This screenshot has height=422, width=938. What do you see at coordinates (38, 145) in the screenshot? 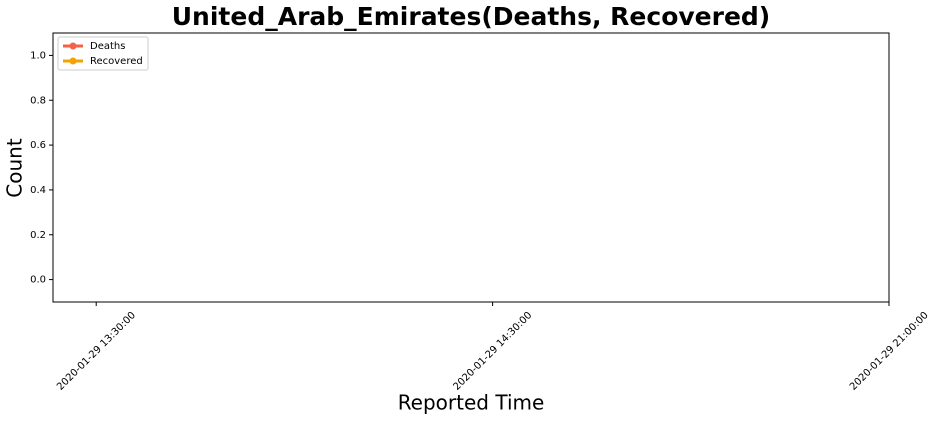
I see `y-tick-label: 0.6` at bounding box center [38, 145].